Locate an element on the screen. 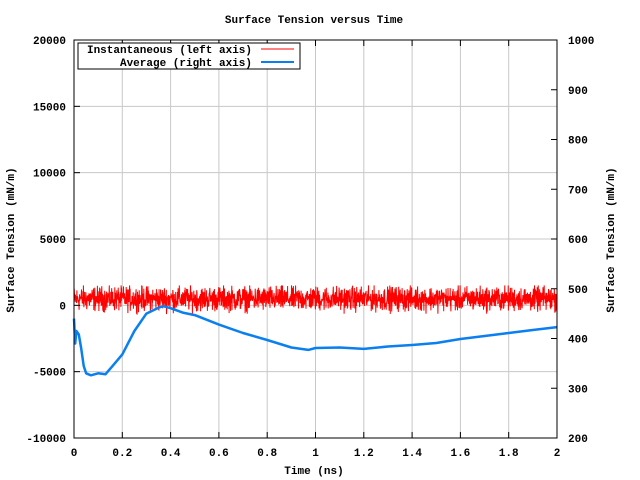 This screenshot has width=640, height=480. y-left-tick-label: -10000 is located at coordinates (46, 440).